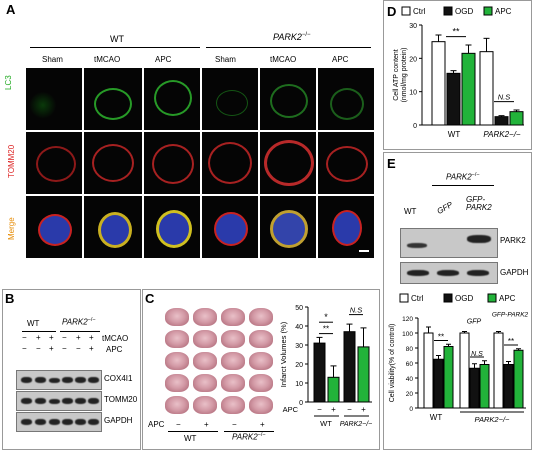  Describe the element at coordinates (230, 227) in the screenshot. I see `micrograph-merge-sham-ko` at that location.